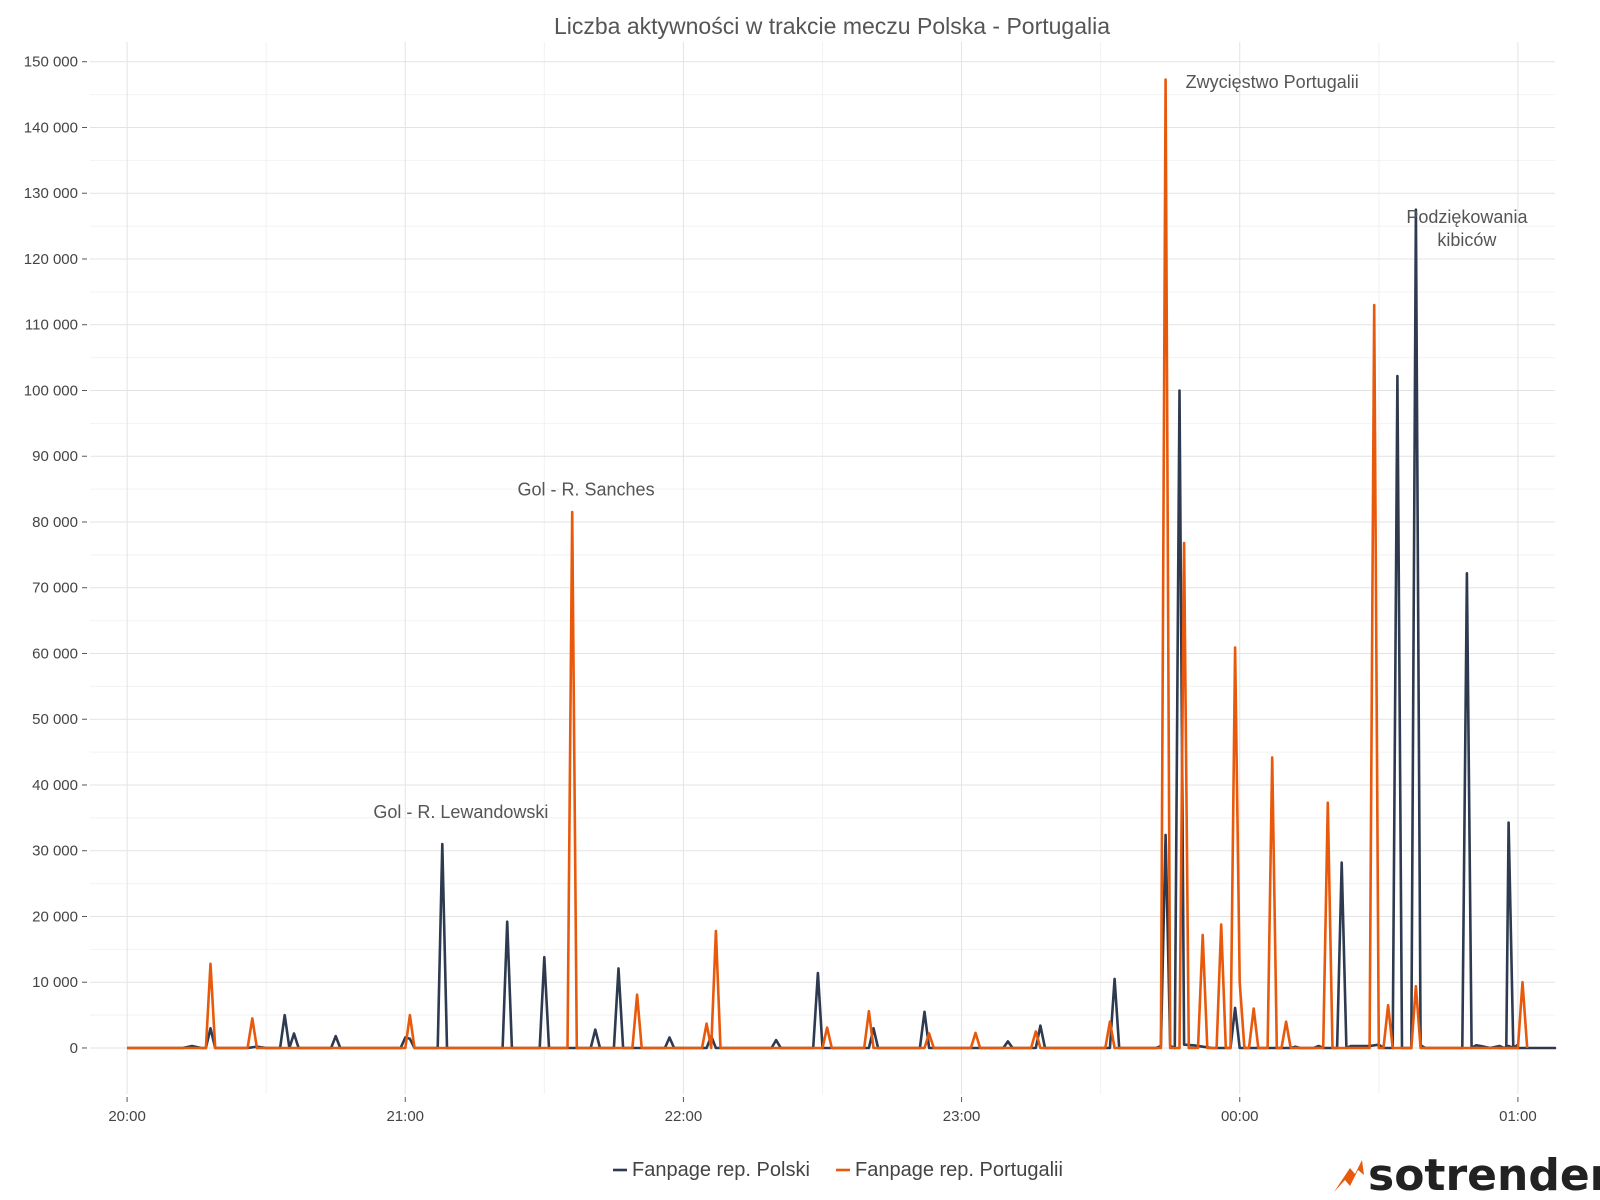  What do you see at coordinates (74, 1048) in the screenshot?
I see `y-tick-label: 0` at bounding box center [74, 1048].